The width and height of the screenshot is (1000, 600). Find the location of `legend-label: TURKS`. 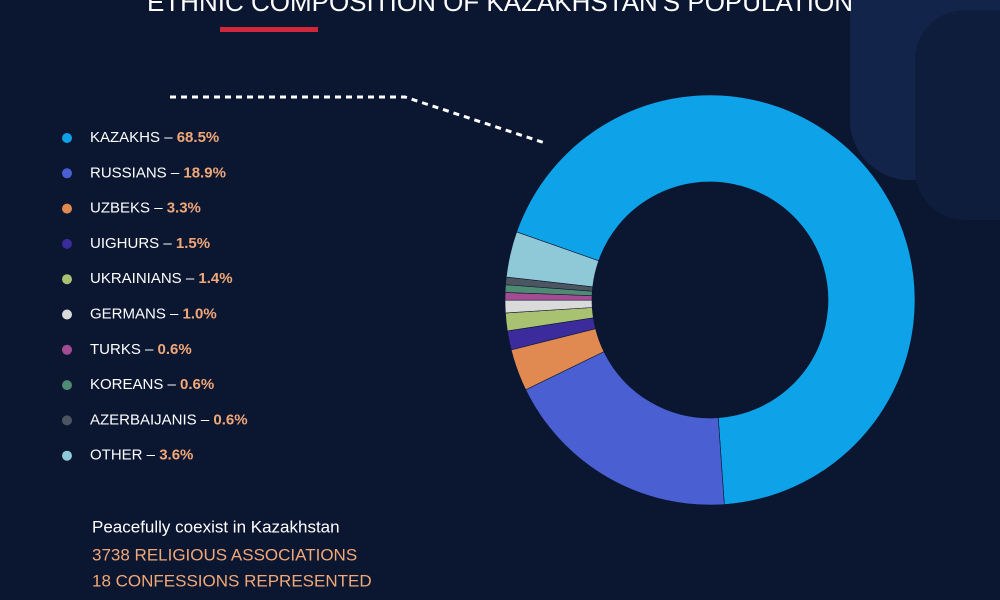

legend-label: TURKS is located at coordinates (115, 349).